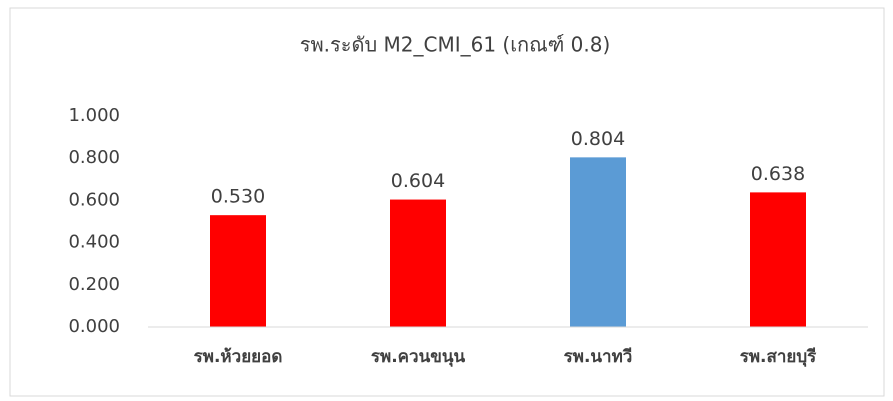 Image resolution: width=893 pixels, height=401 pixels. What do you see at coordinates (94, 284) in the screenshot?
I see `y-tick-label: 0.200` at bounding box center [94, 284].